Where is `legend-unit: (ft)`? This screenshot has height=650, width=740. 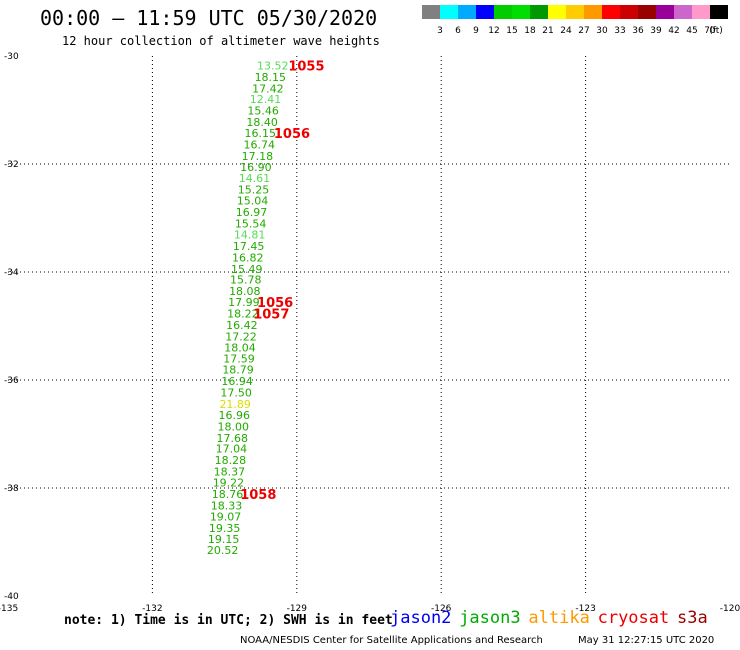 legend-unit: (ft) is located at coordinates (716, 31).